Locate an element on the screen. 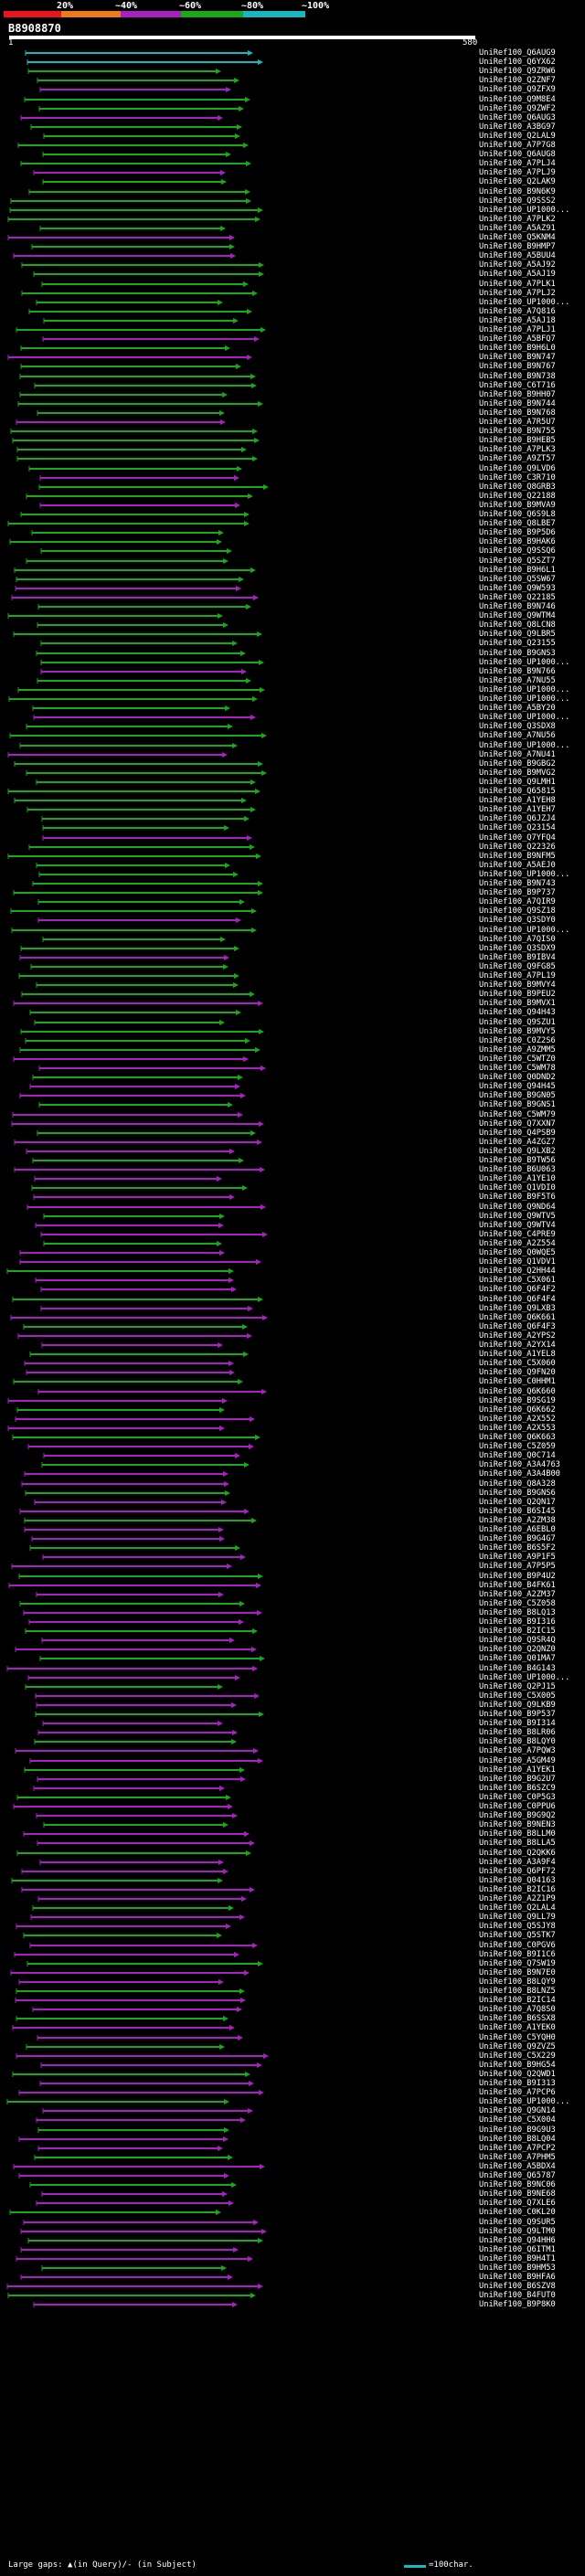 The image size is (585, 2576). hit-label: UniRef100_B9G9U3 is located at coordinates (517, 2130).